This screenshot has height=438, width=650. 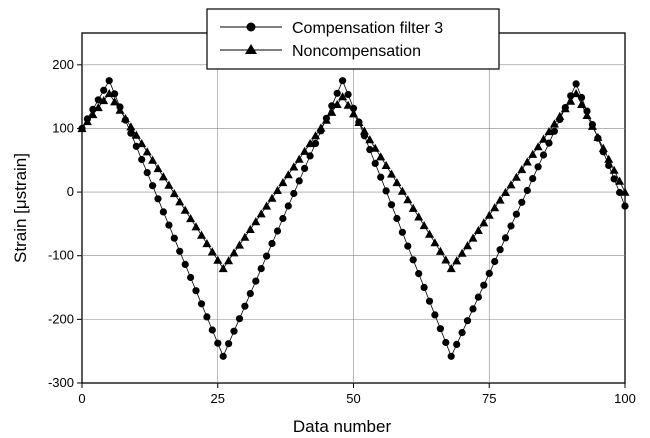 I want to click on y-tick-label: -300, so click(x=61, y=382).